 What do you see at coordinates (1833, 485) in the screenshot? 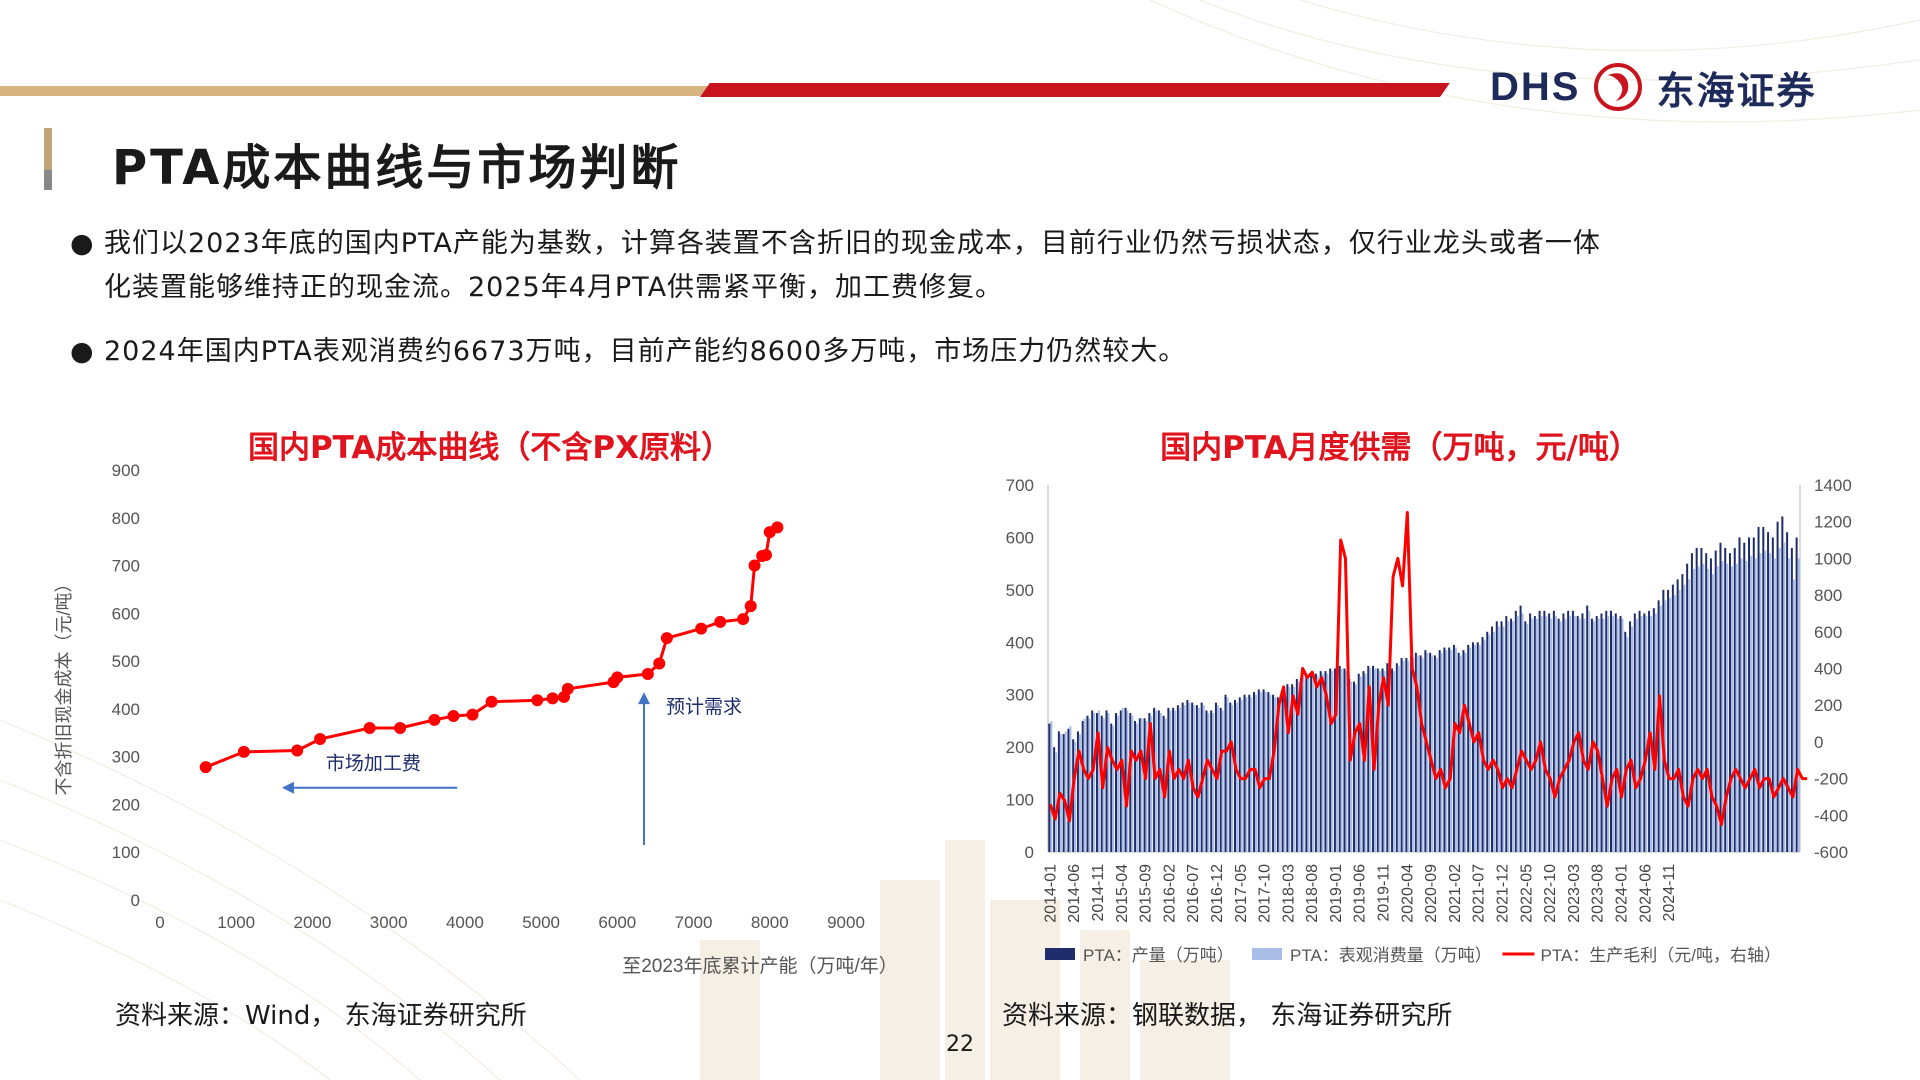
I see `right-y-tick-label: 1400` at bounding box center [1833, 485].